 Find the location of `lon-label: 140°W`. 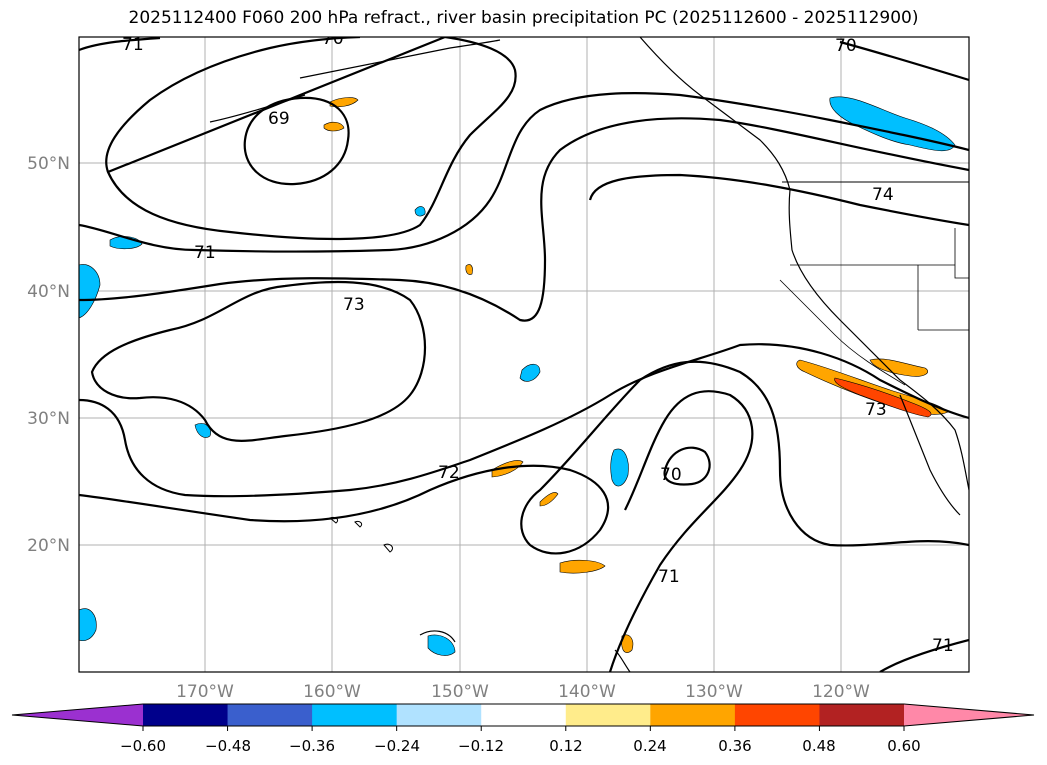

lon-label: 140°W is located at coordinates (587, 692).